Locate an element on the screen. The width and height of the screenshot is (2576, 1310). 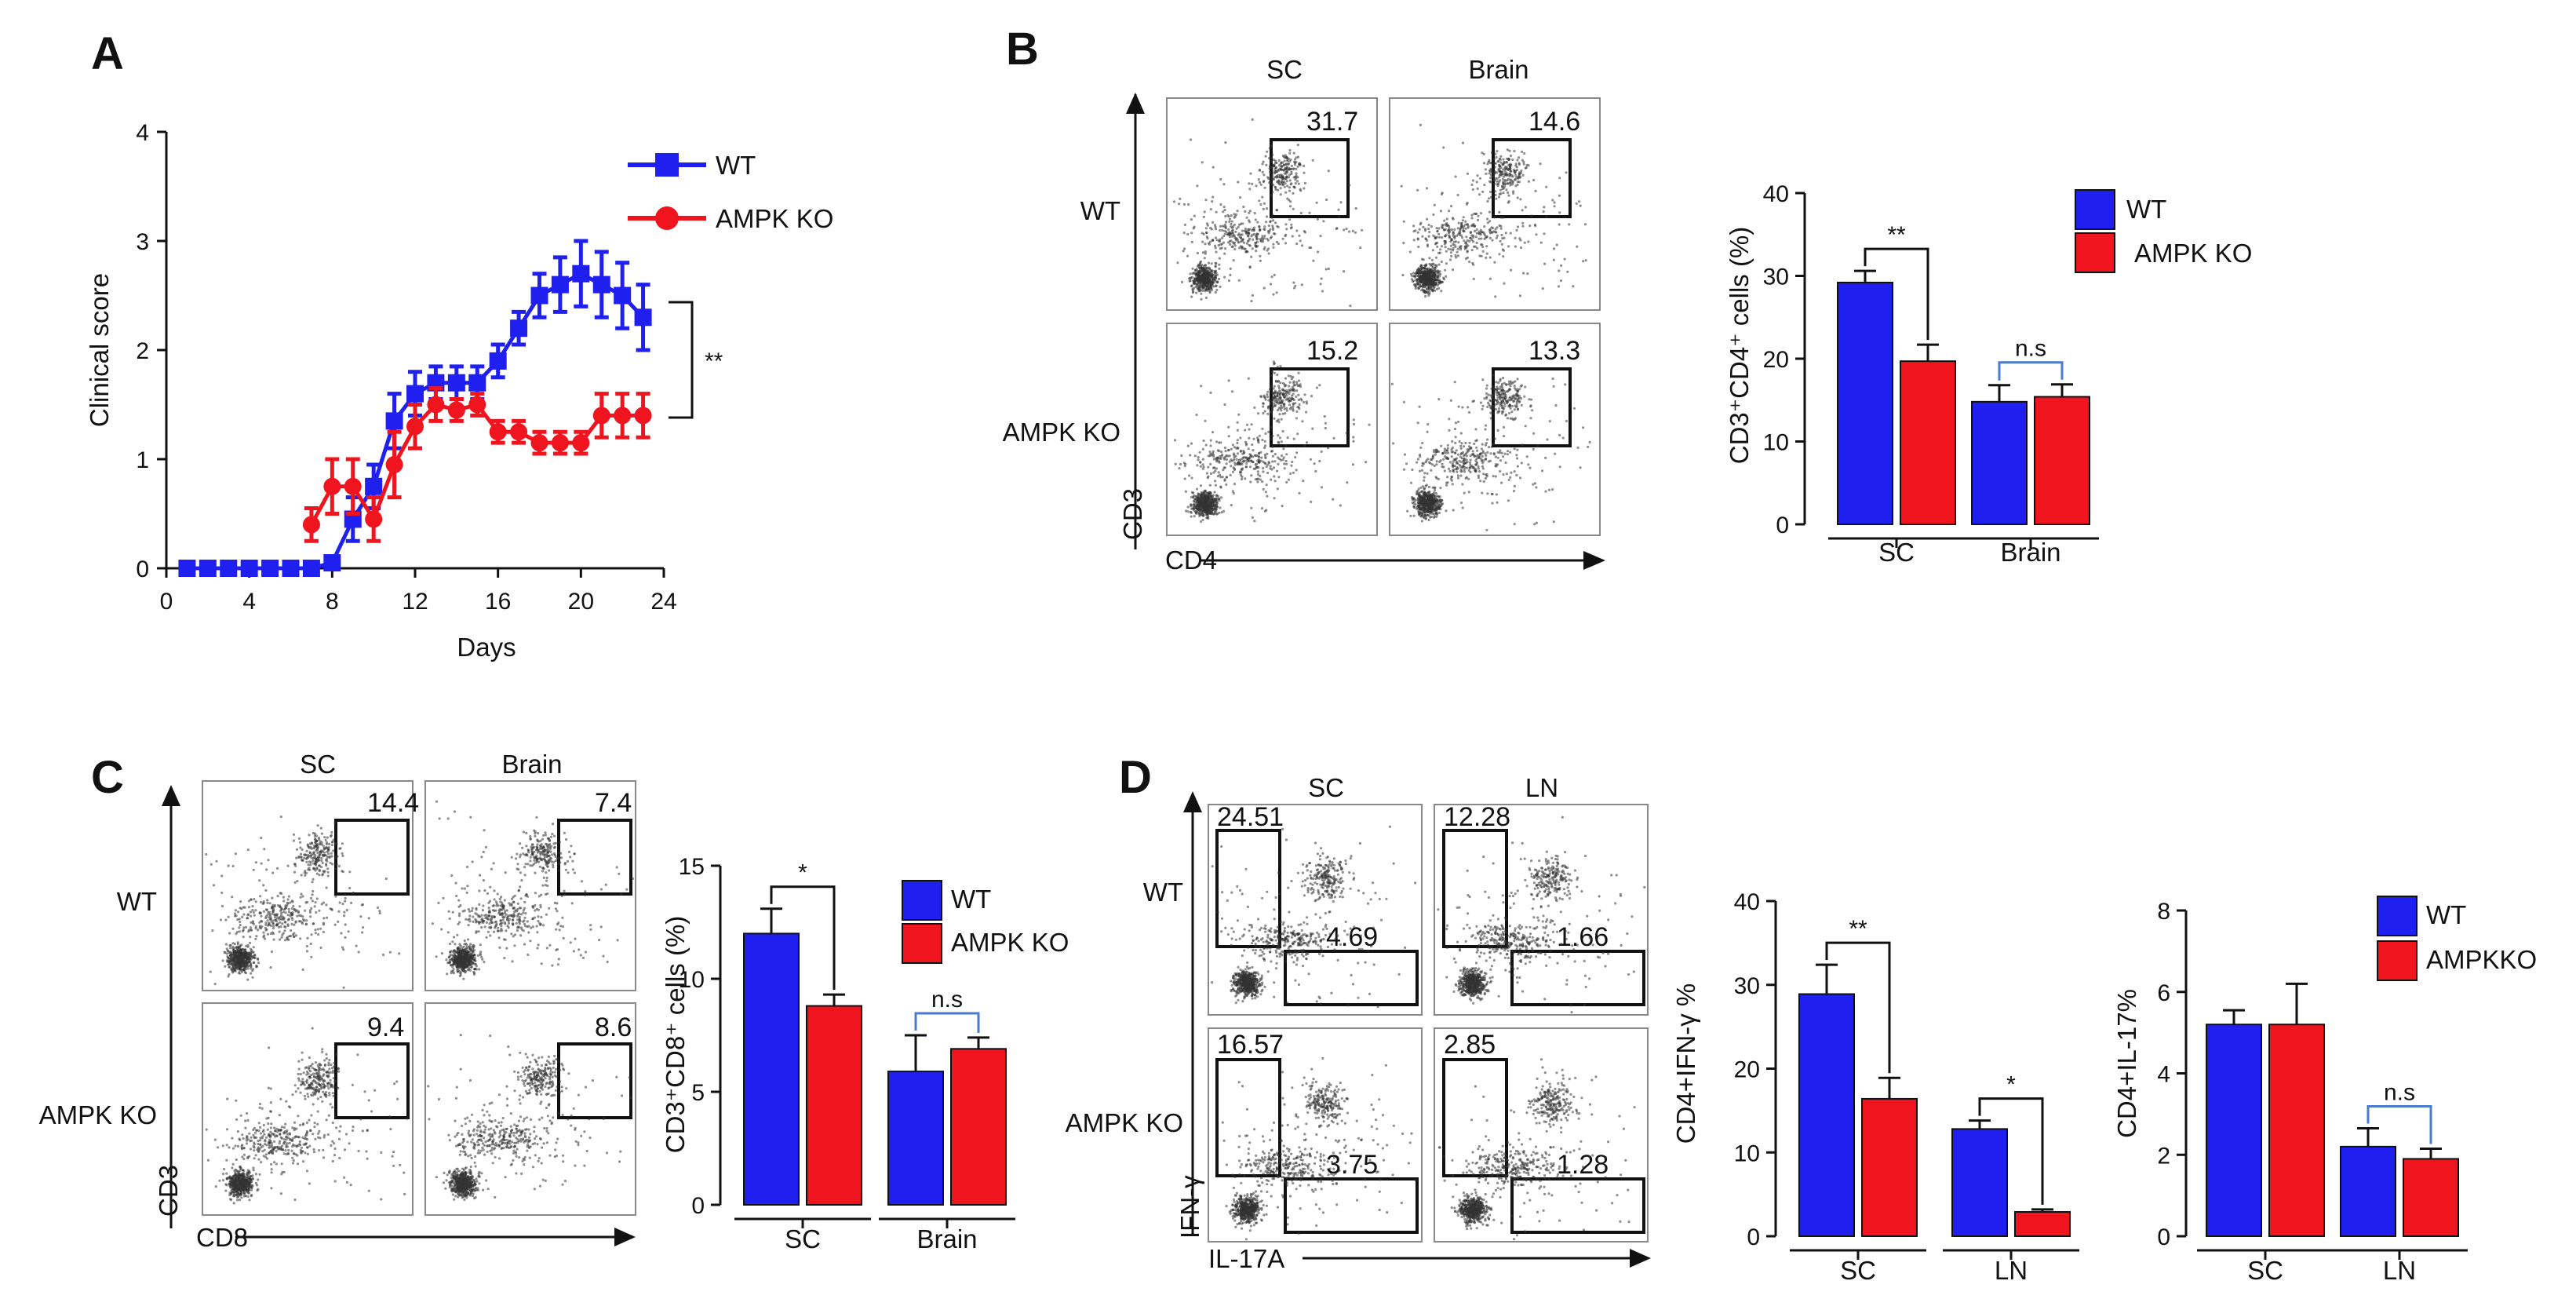
chart-a-xtick-label: 12 is located at coordinates (415, 602).